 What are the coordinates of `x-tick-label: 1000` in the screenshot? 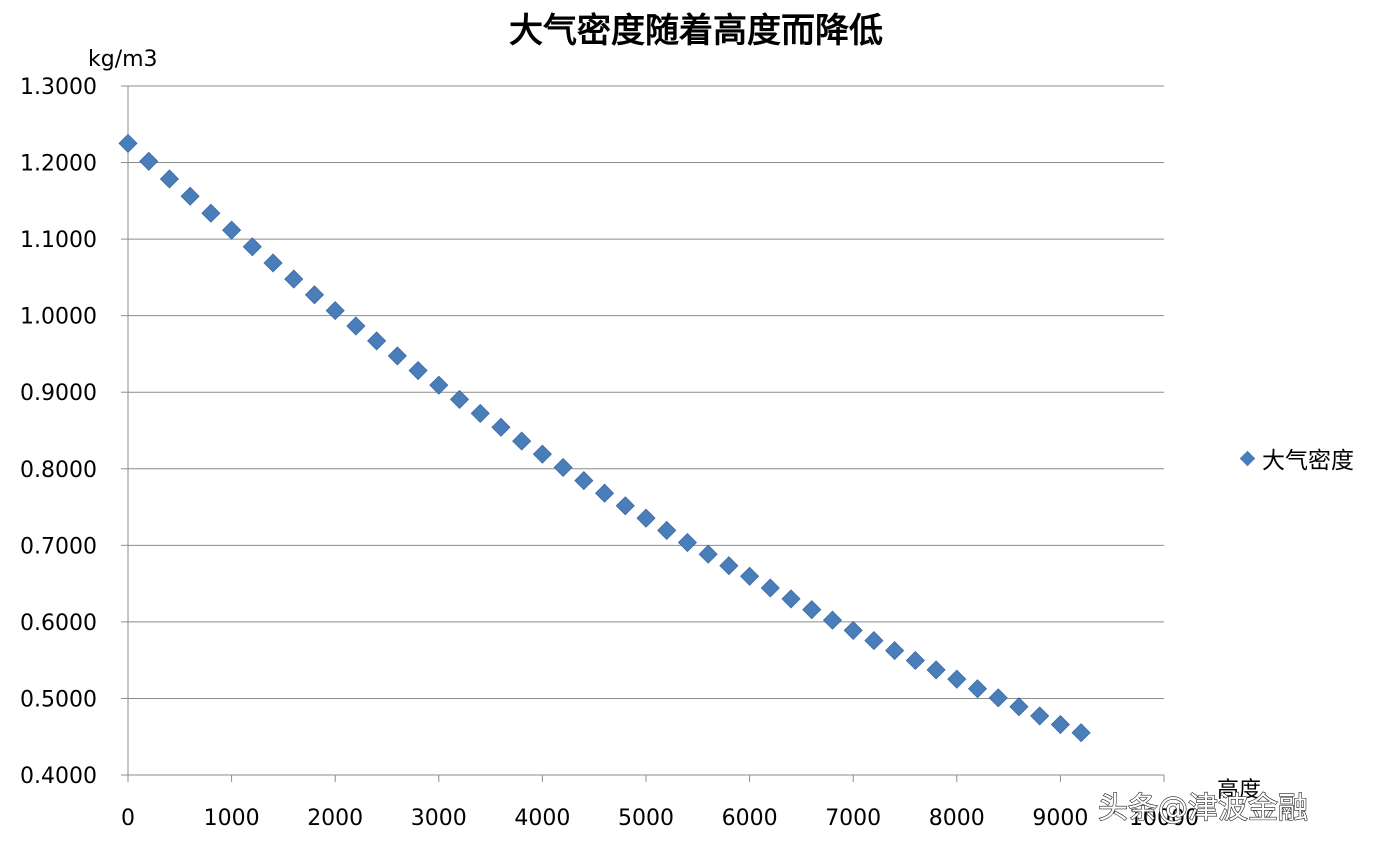 It's located at (232, 818).